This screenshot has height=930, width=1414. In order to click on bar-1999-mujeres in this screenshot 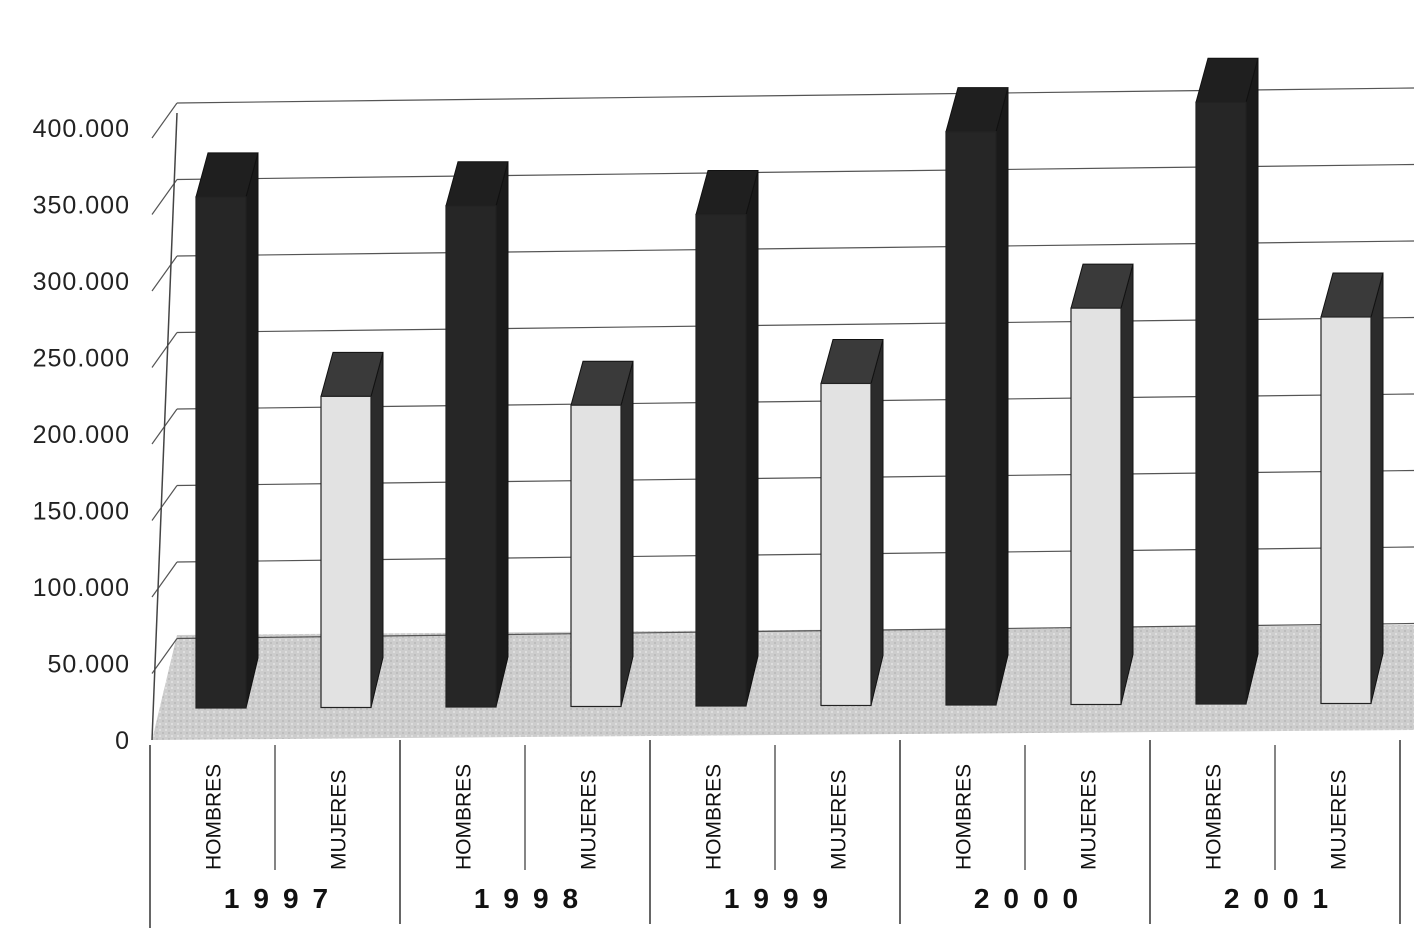, I will do `click(846, 544)`.